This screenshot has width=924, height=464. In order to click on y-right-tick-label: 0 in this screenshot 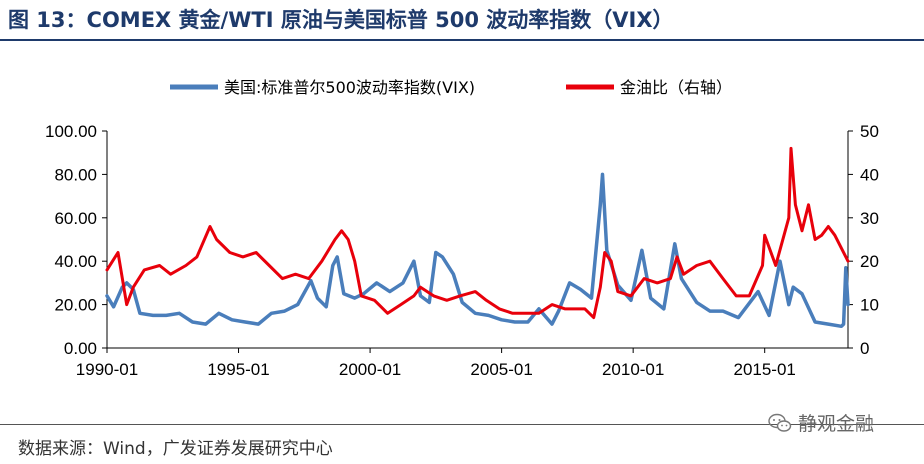, I will do `click(864, 348)`.